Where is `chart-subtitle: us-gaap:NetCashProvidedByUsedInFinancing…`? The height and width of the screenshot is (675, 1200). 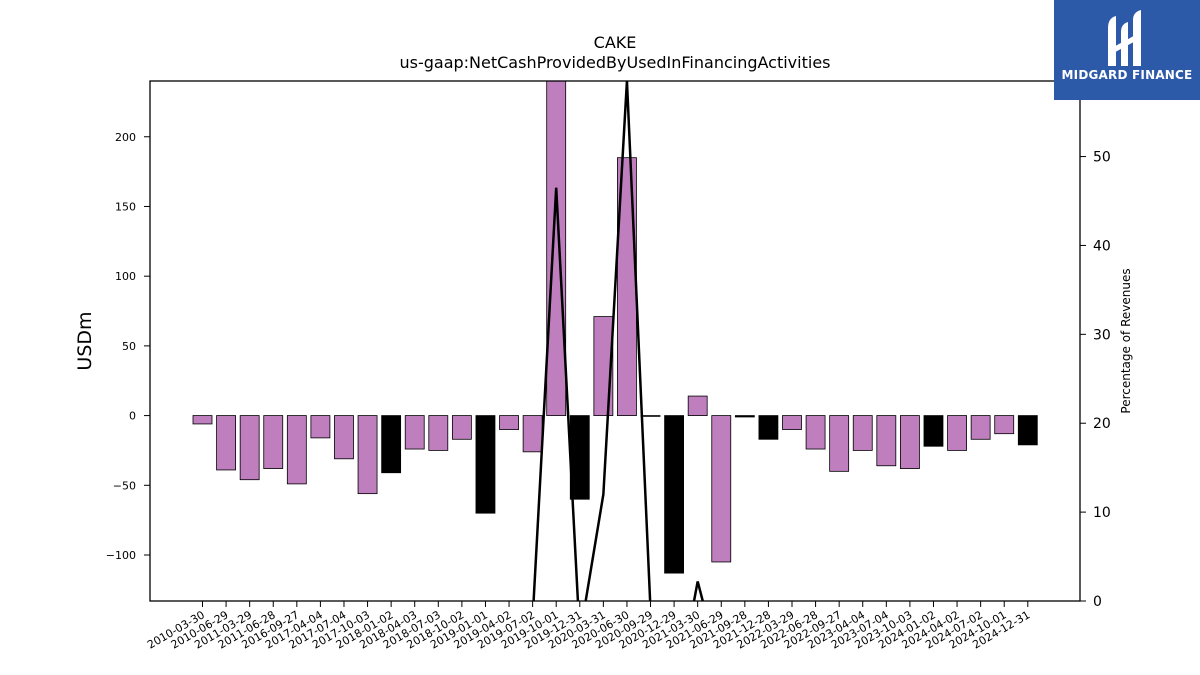 chart-subtitle: us-gaap:NetCashProvidedByUsedInFinancing… is located at coordinates (614, 62).